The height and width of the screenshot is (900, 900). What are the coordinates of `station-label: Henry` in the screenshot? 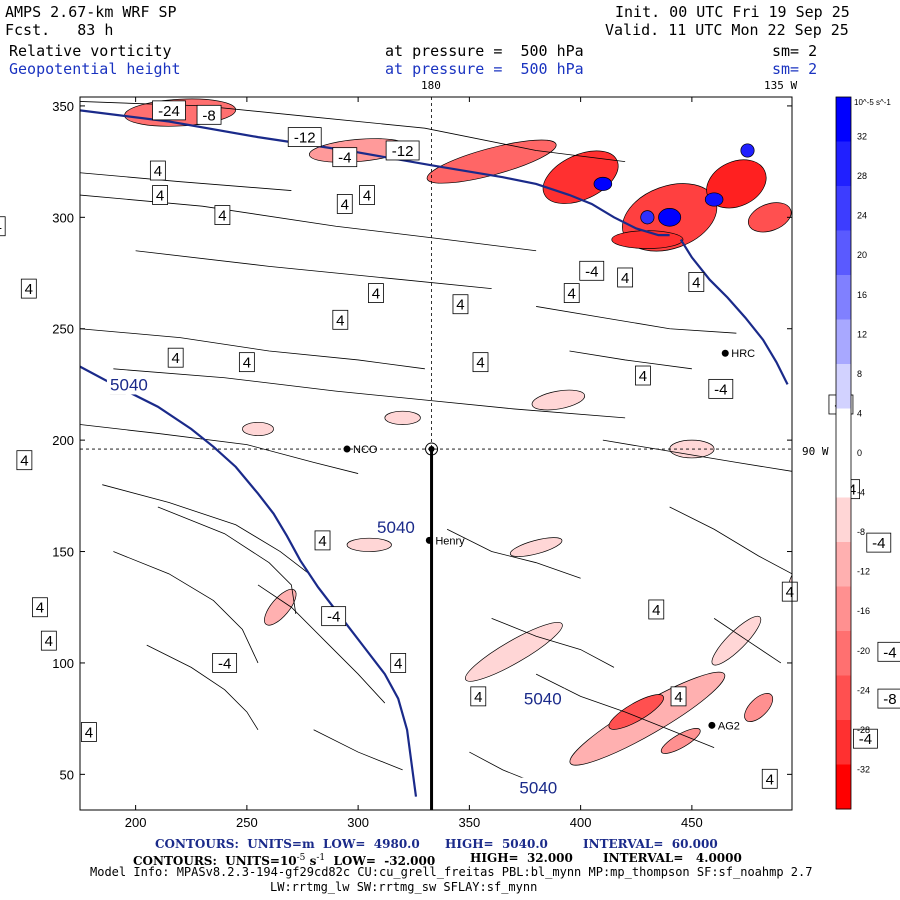 It's located at (450, 541).